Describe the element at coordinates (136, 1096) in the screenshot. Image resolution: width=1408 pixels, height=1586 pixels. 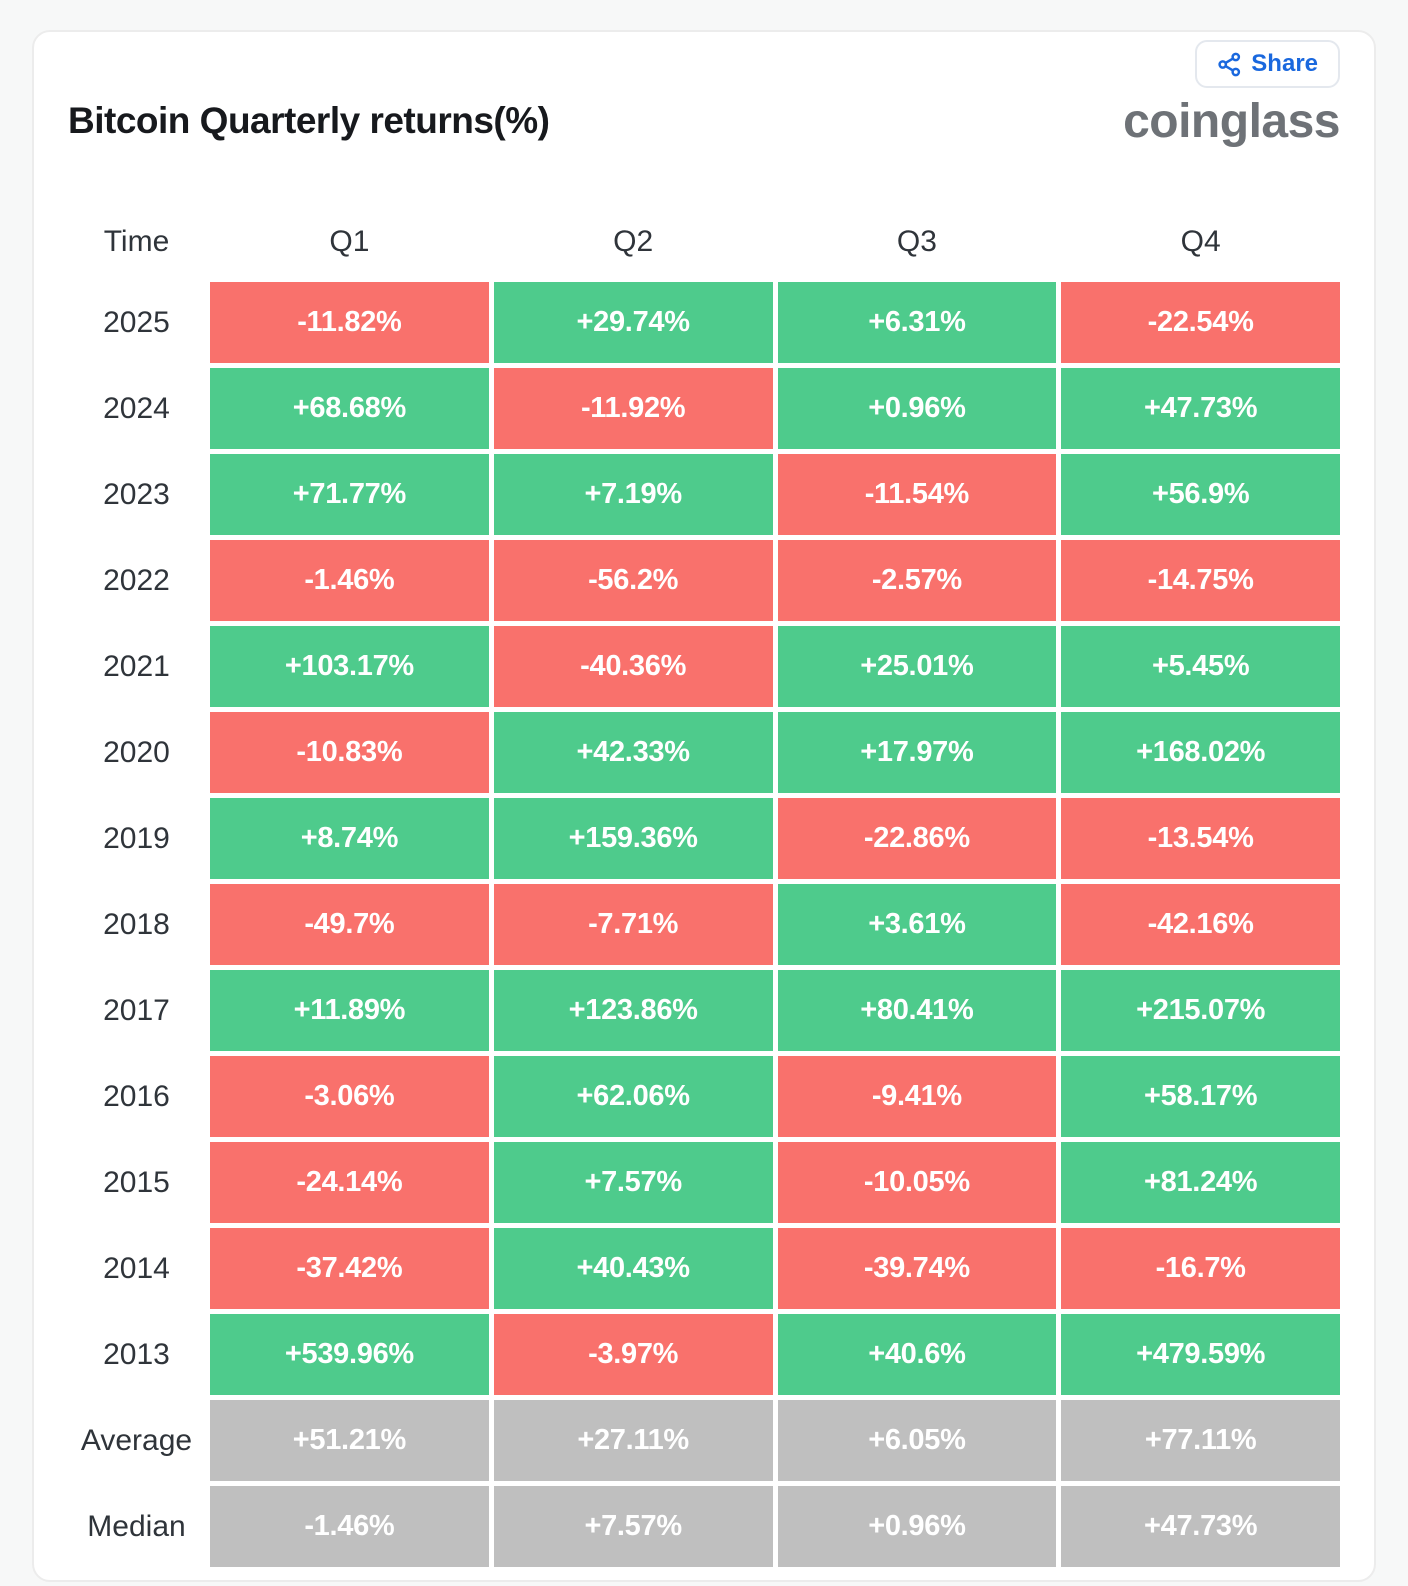
I see `row-label: 2016` at that location.